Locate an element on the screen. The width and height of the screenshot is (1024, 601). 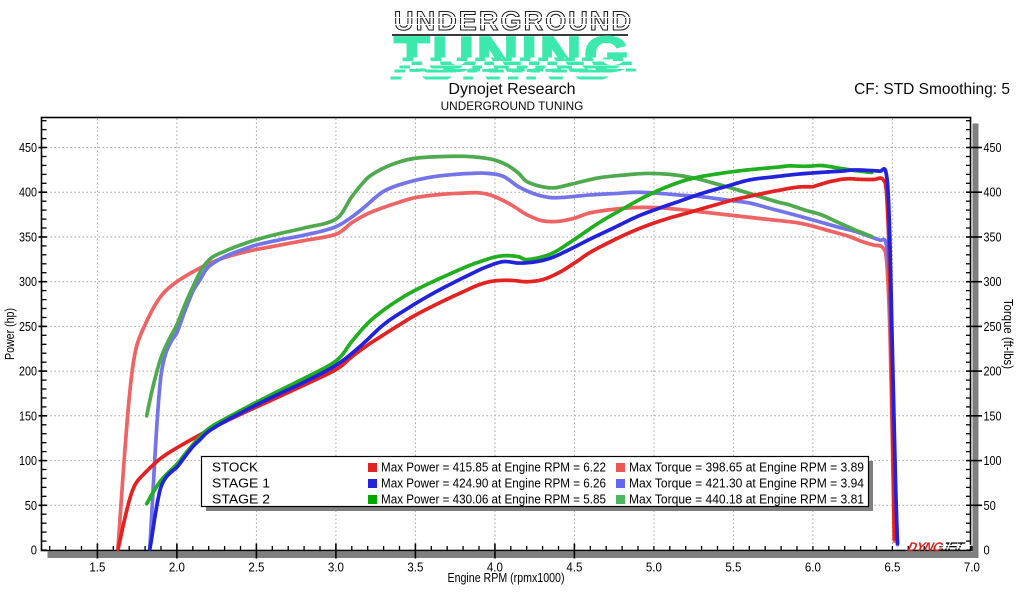
svg-text: 6.5 is located at coordinates (892, 567).